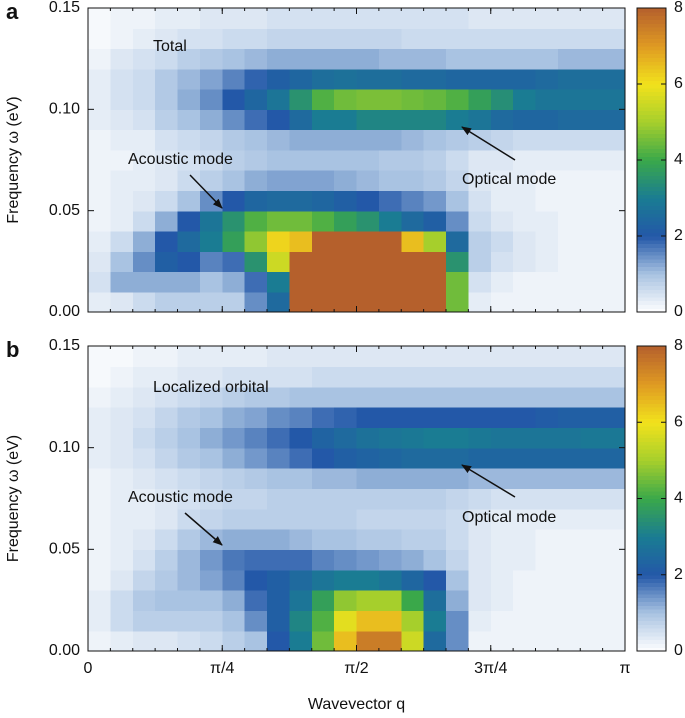  What do you see at coordinates (678, 498) in the screenshot?
I see `colorbar-tick-label: 4` at bounding box center [678, 498].